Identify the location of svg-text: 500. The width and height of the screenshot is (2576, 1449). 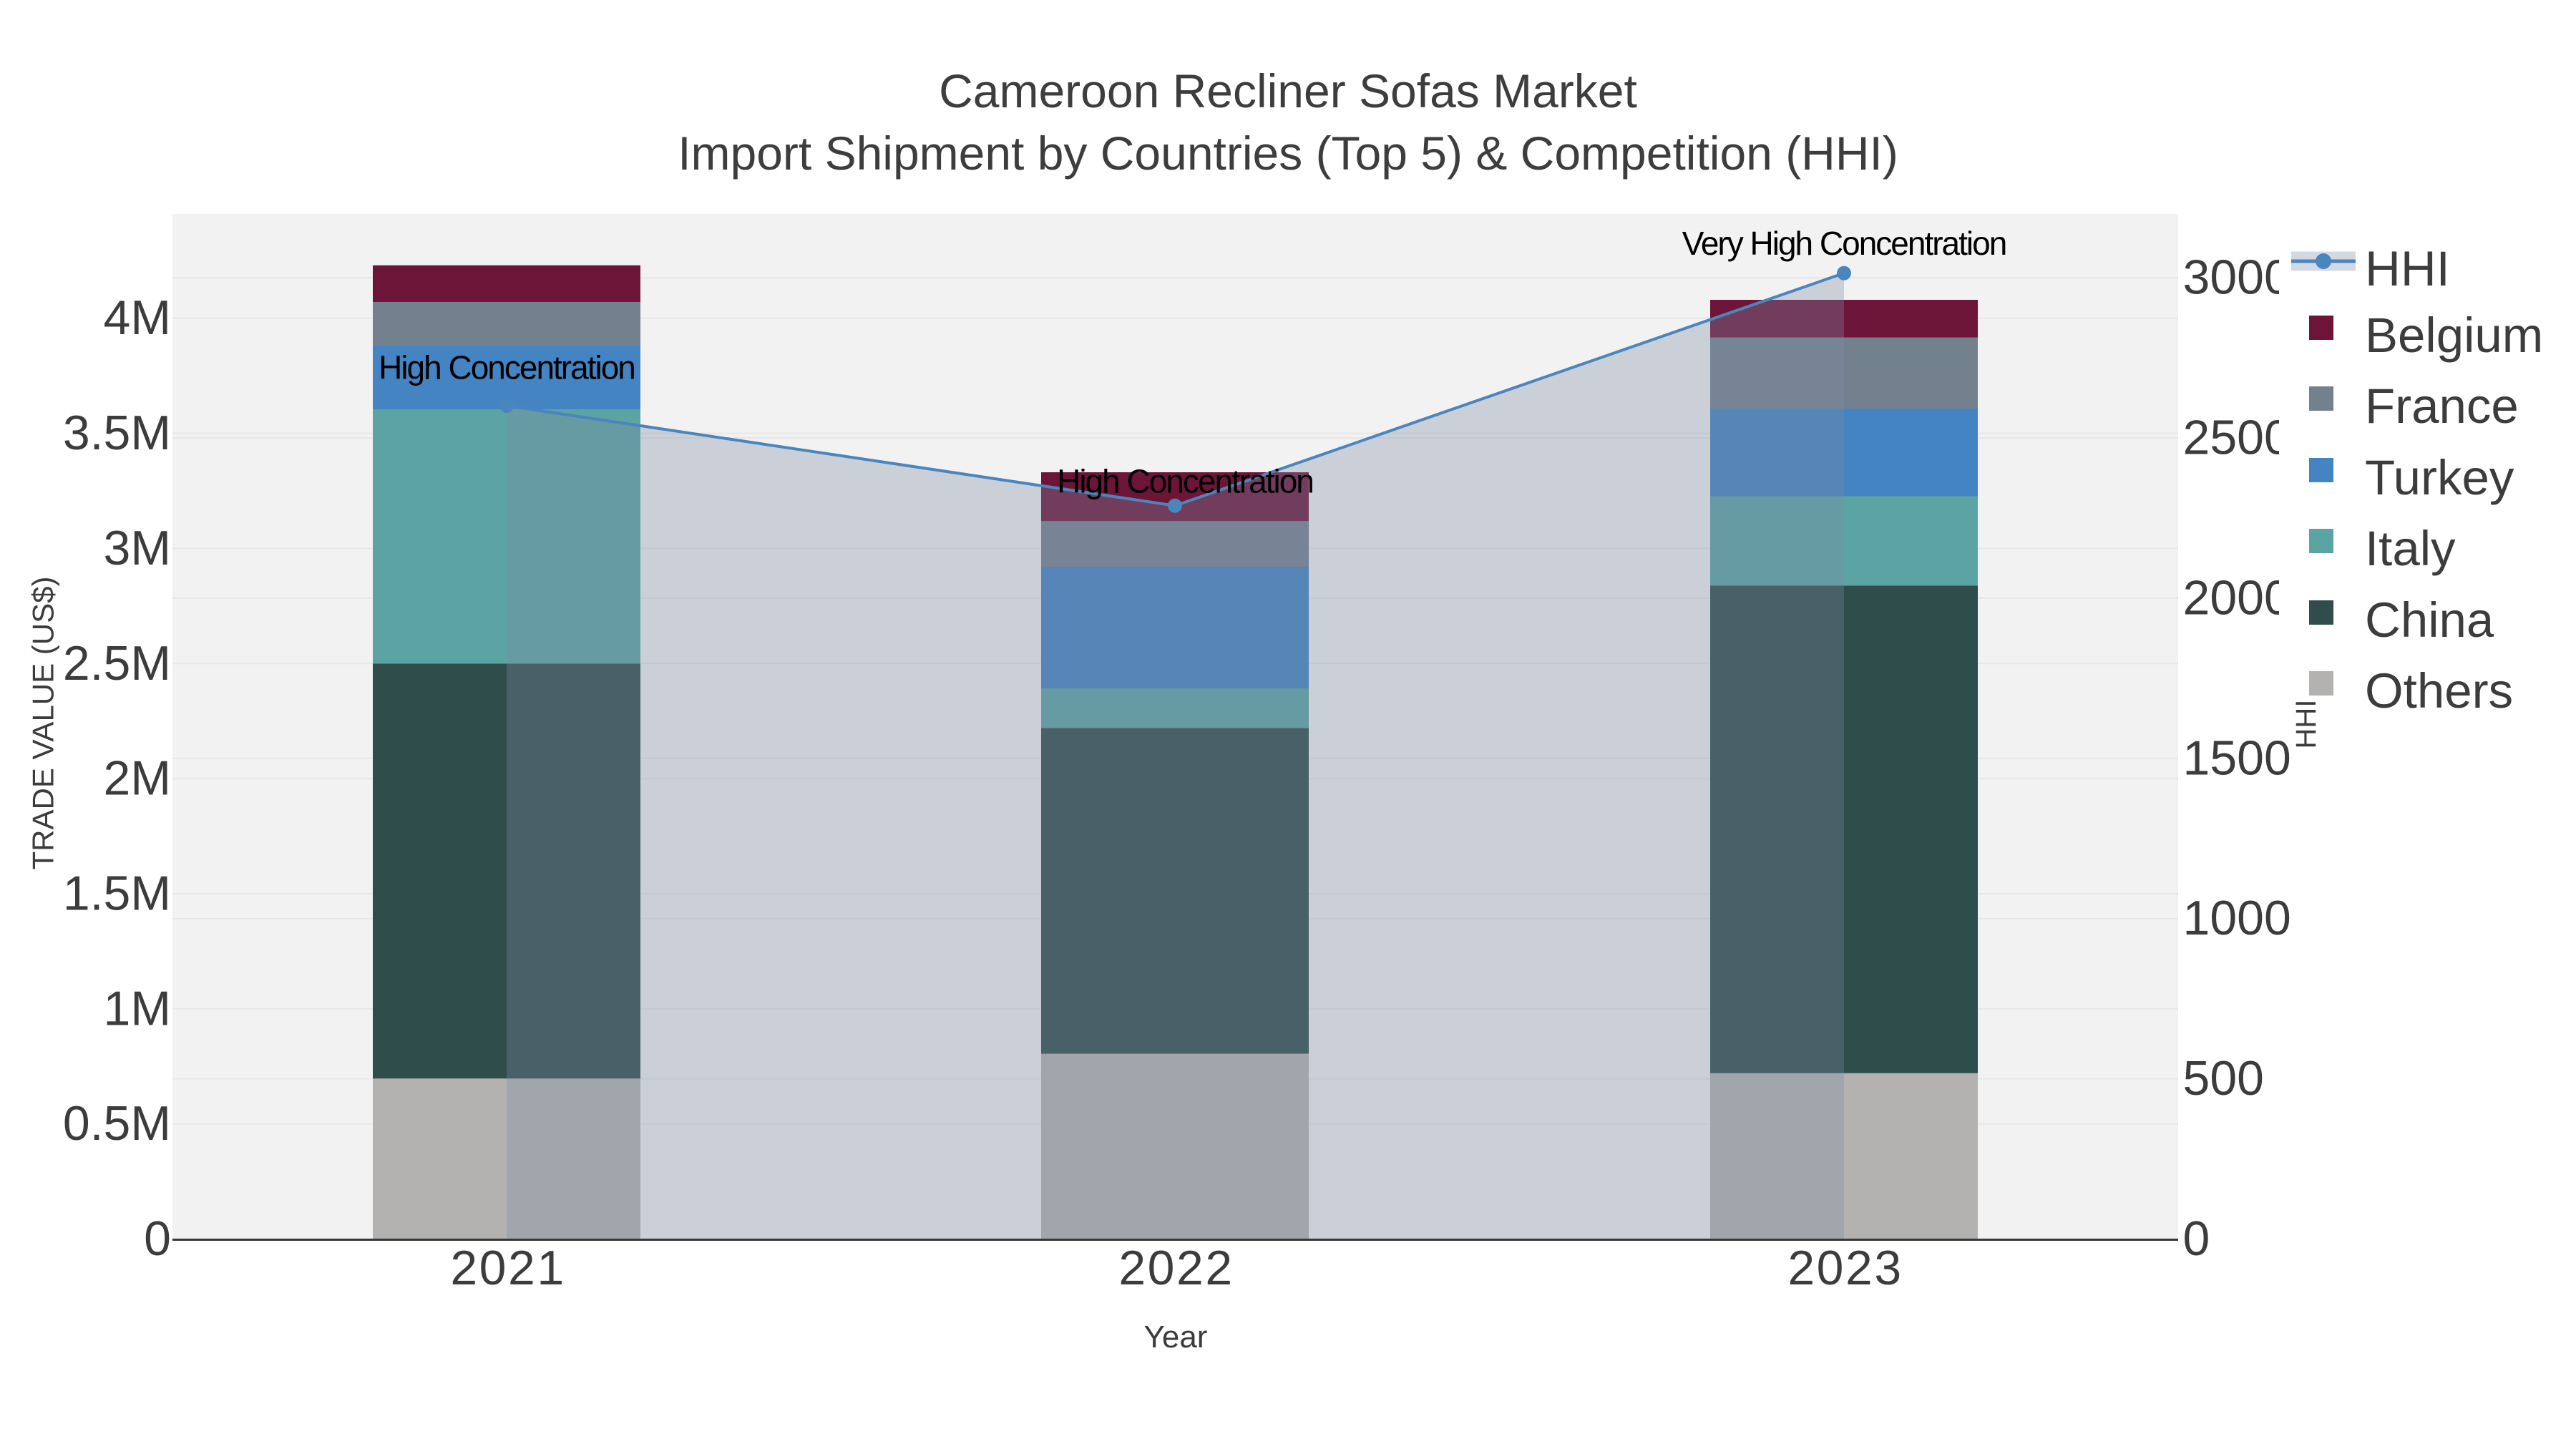
(2223, 1078).